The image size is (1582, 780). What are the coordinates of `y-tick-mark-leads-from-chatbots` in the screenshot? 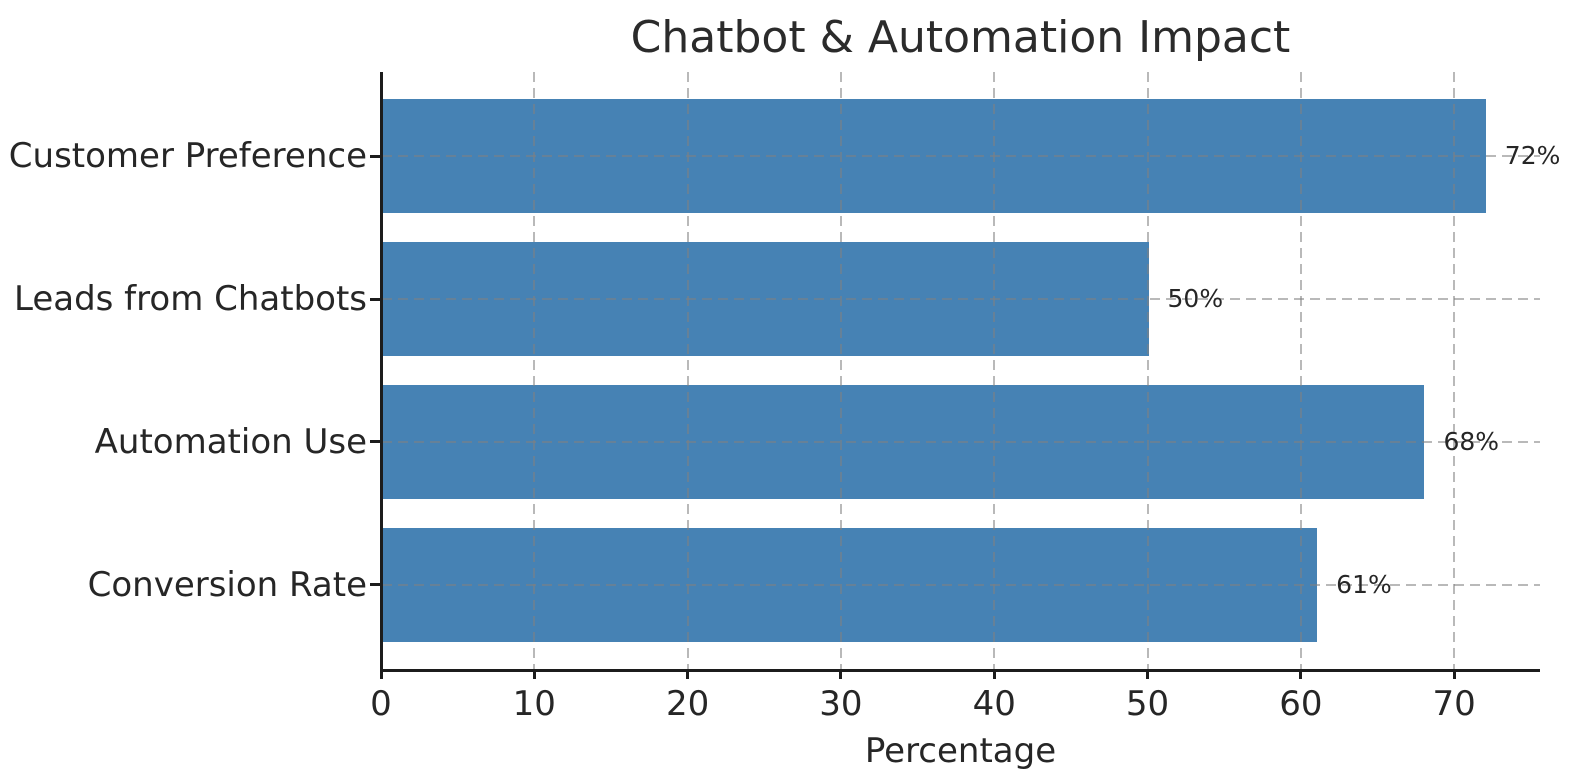 It's located at (375, 299).